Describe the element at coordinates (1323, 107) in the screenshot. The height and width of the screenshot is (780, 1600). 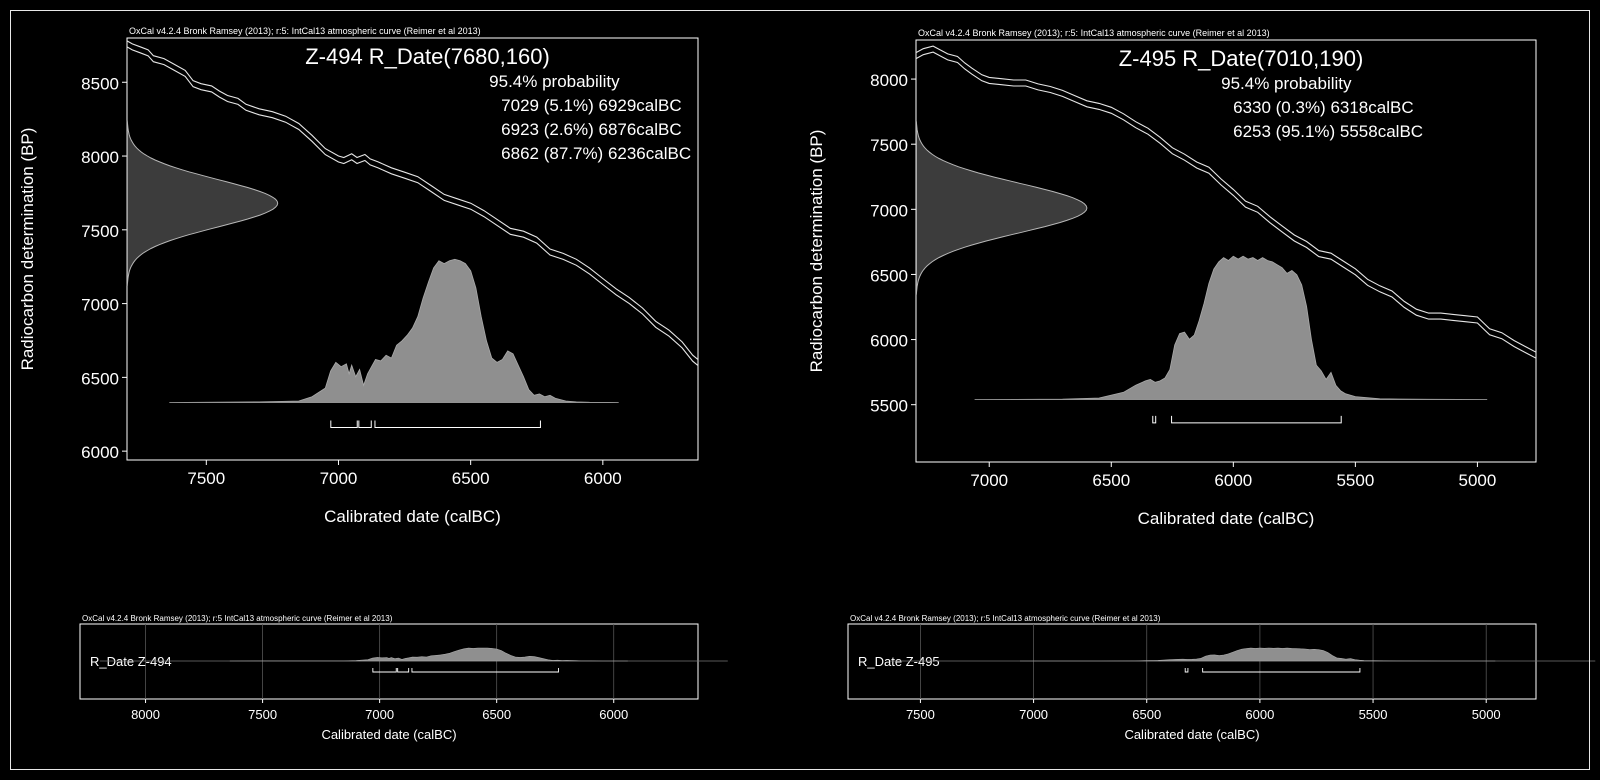
I see `range-annotation: 6330 (0.3%) 6318calBC` at that location.